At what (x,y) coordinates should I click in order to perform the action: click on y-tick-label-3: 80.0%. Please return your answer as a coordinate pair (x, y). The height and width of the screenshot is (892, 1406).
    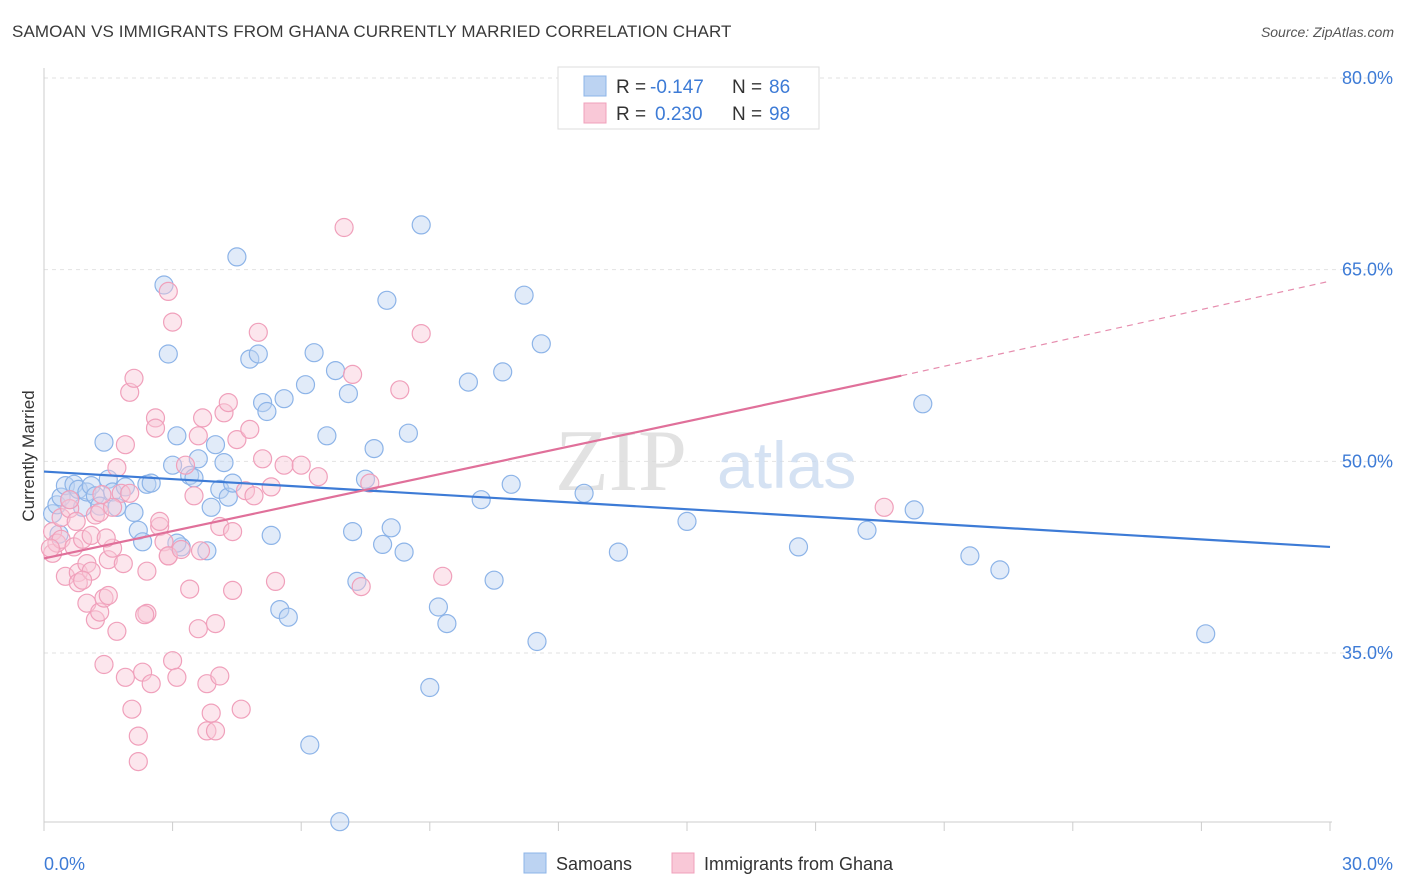
    Looking at the image, I should click on (1367, 78).